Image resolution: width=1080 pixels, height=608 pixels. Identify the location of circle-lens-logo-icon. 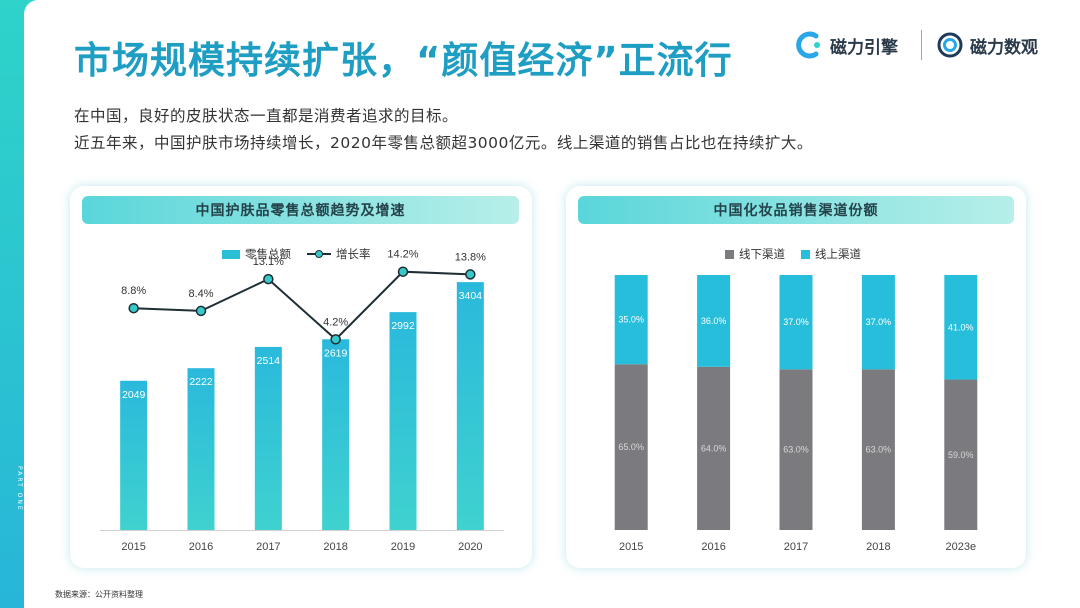
(950, 45).